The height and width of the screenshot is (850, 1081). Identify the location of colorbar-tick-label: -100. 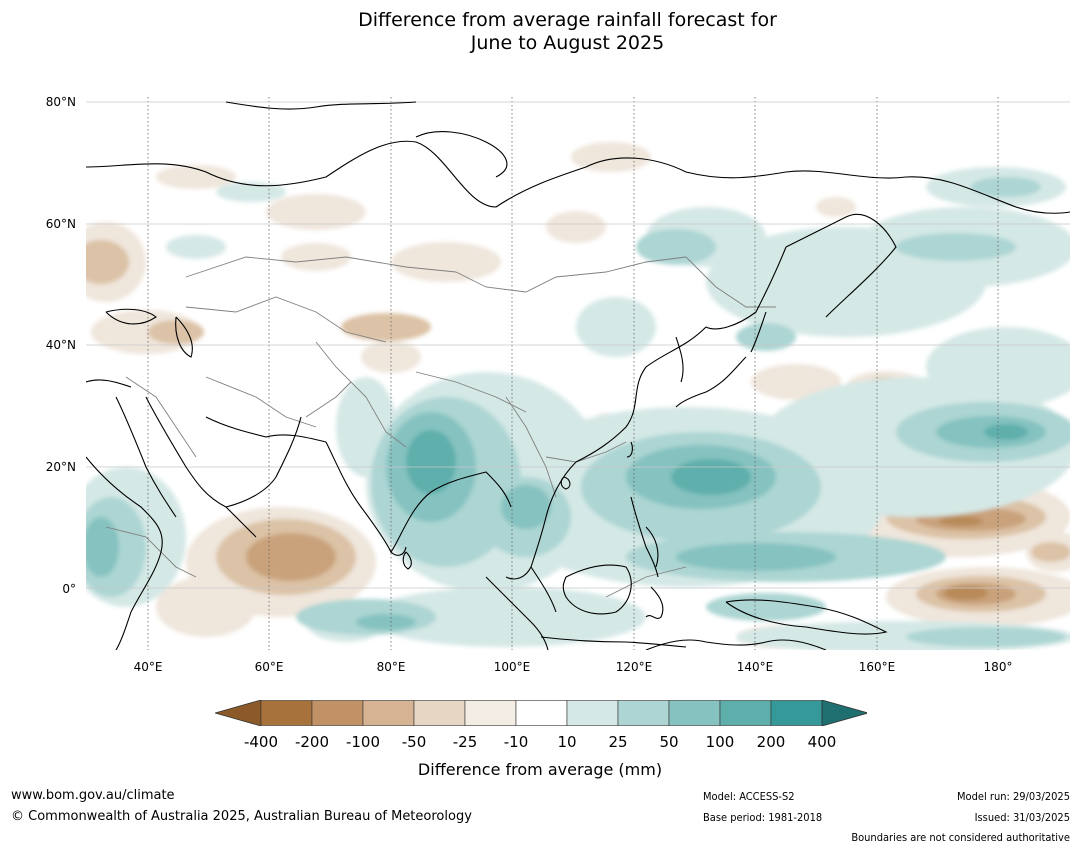
(363, 742).